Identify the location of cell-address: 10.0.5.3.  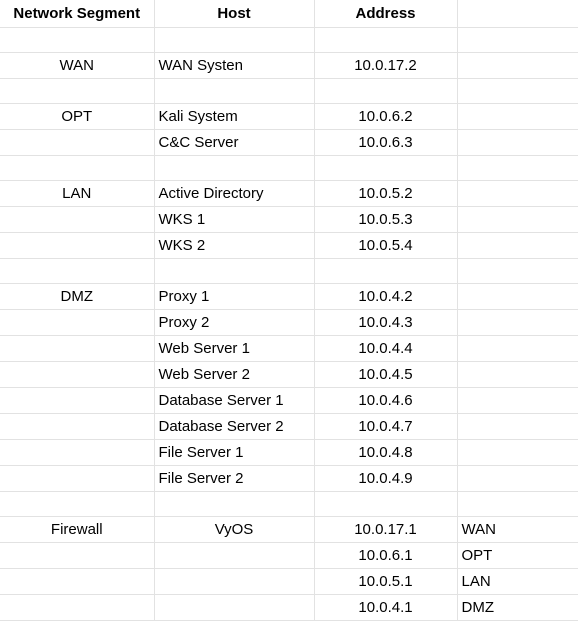
(386, 219).